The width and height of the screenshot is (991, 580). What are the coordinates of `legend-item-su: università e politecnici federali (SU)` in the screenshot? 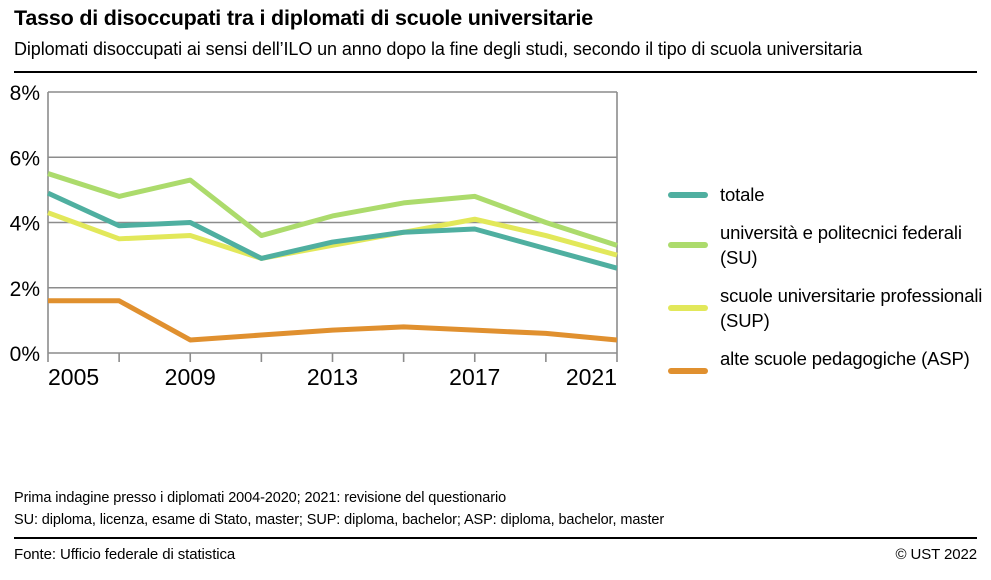 It's located at (826, 245).